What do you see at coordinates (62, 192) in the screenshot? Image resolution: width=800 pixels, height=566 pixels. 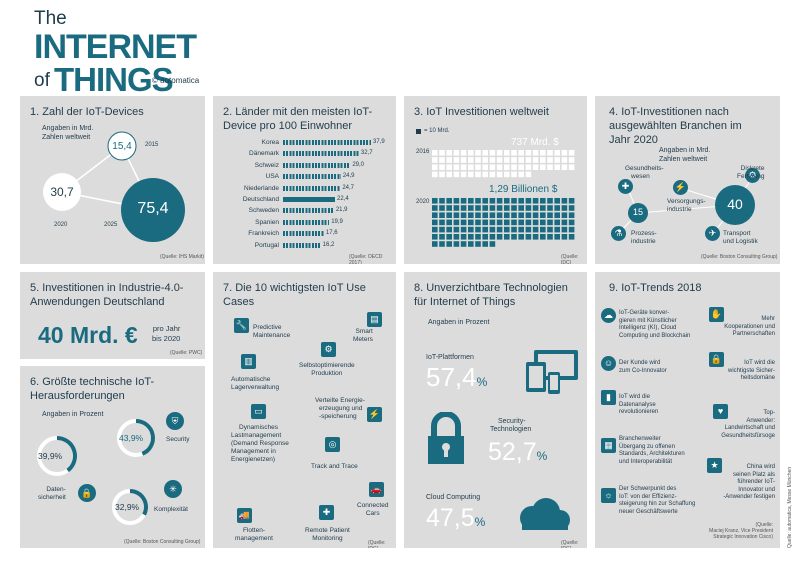 I see `value-2020: 30,7` at bounding box center [62, 192].